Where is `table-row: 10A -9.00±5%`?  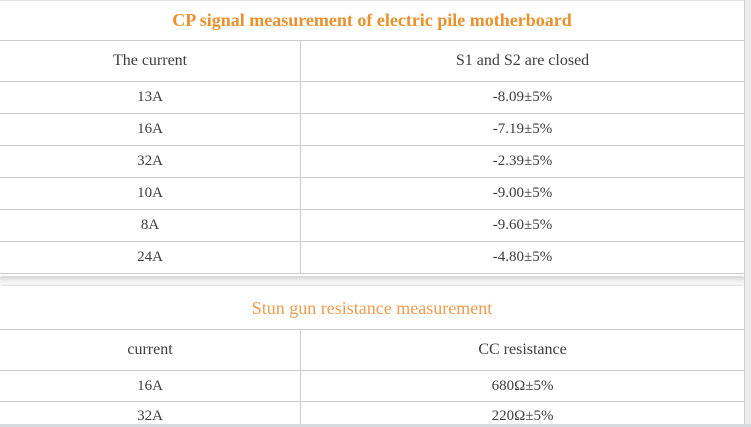
table-row: 10A -9.00±5% is located at coordinates (372, 193).